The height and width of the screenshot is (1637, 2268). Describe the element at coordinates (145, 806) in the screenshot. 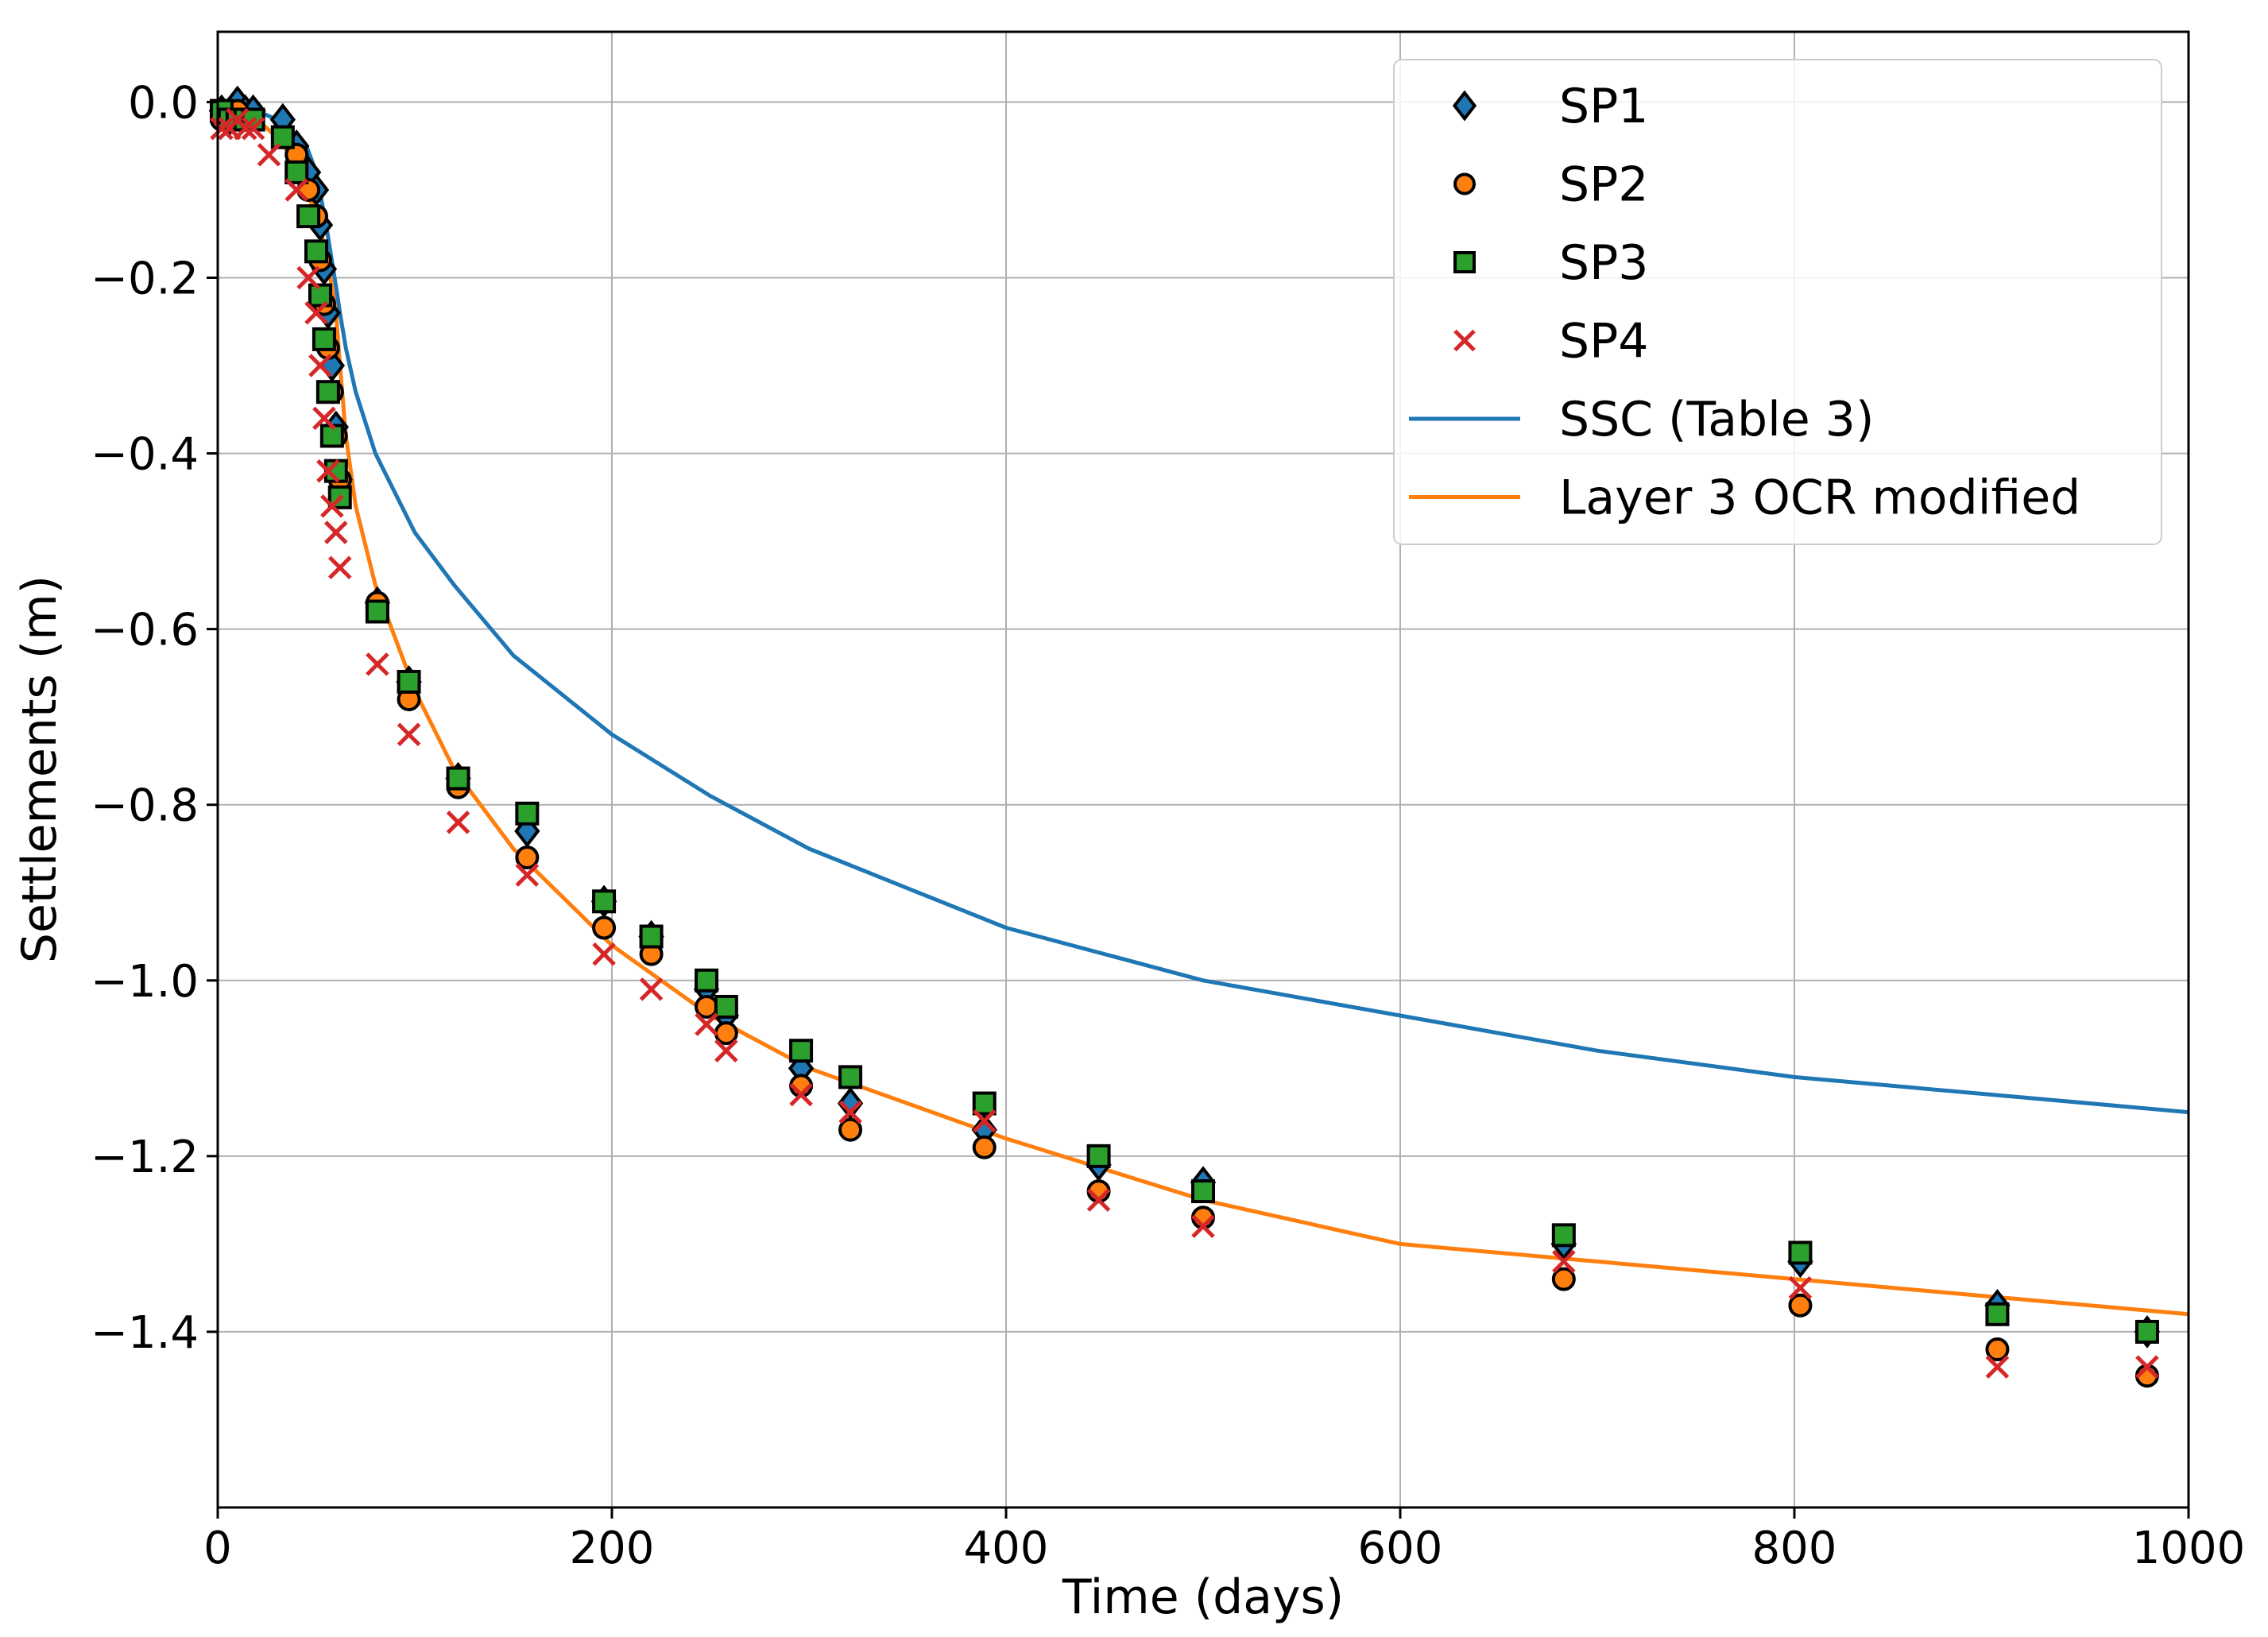

I see `y-tick-label: −0.8` at that location.